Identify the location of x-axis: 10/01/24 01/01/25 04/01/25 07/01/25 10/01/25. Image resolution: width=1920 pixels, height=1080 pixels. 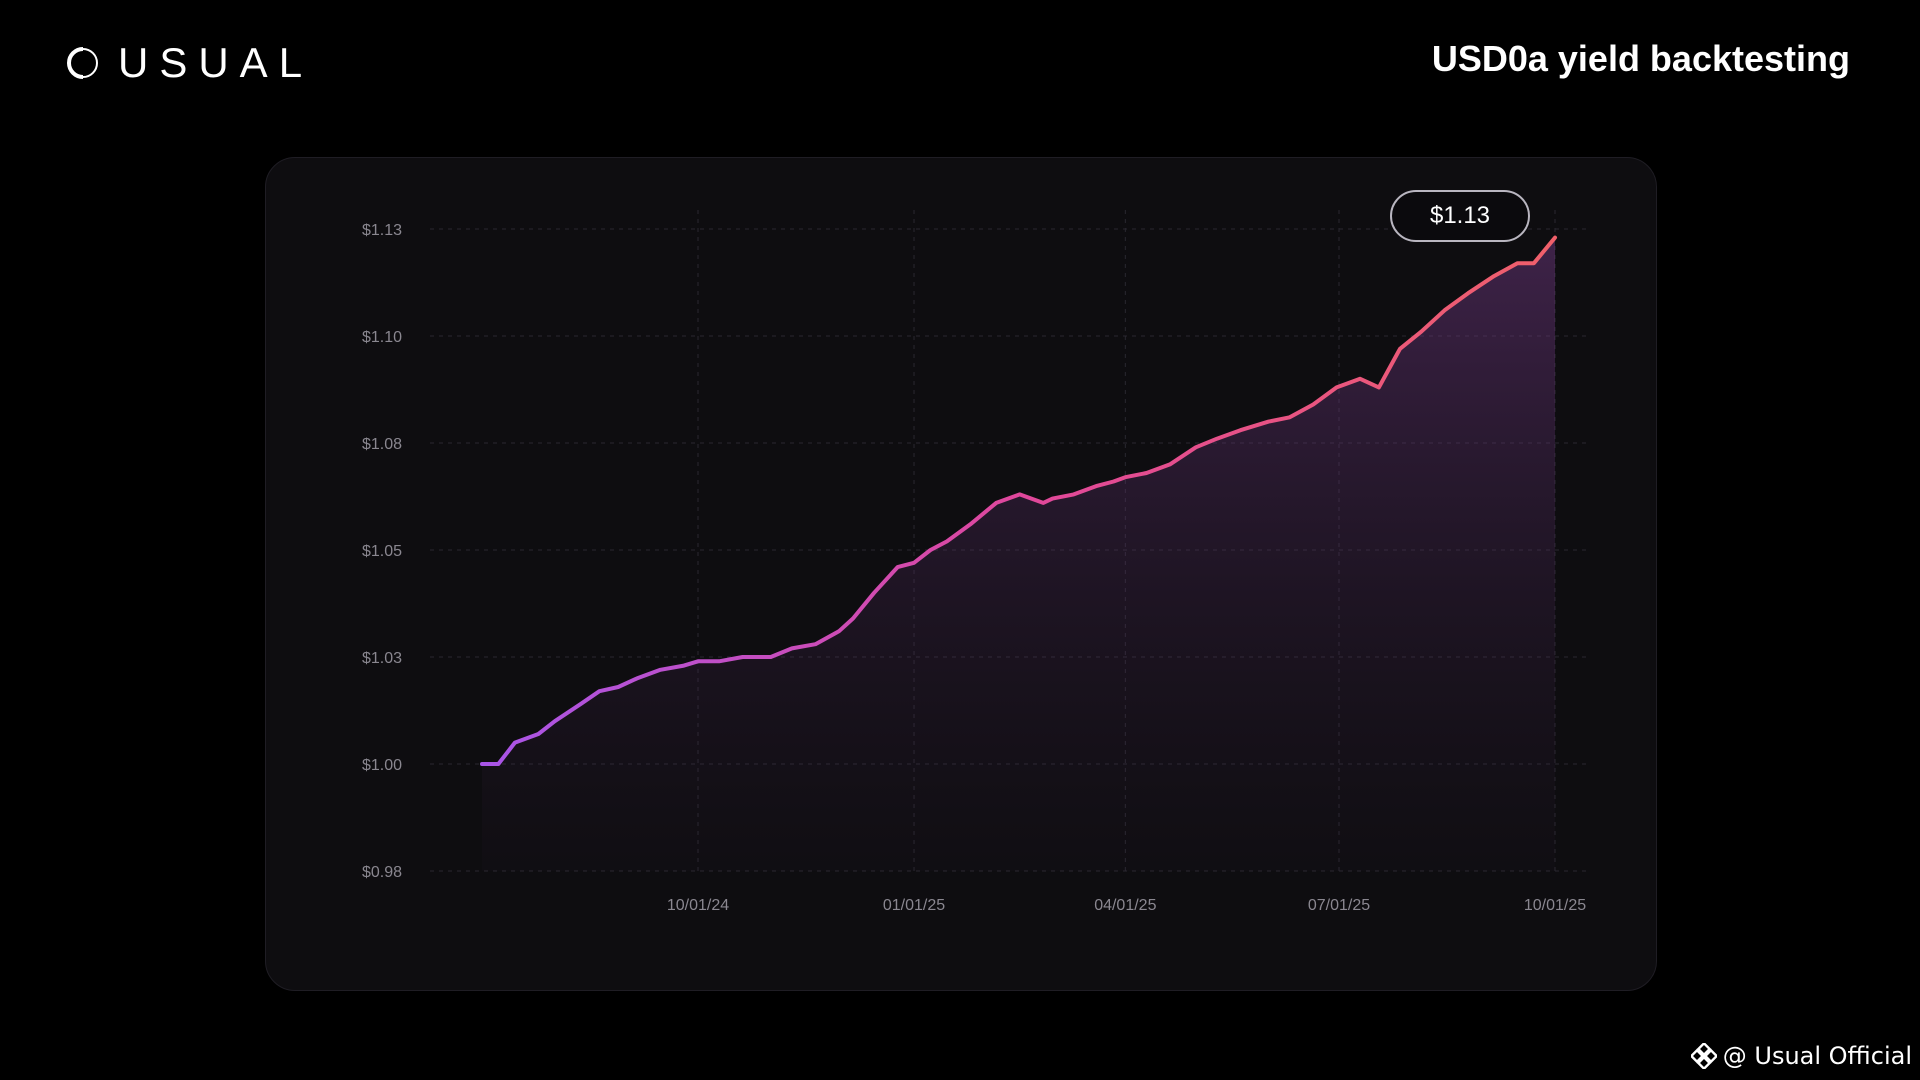
(1126, 905).